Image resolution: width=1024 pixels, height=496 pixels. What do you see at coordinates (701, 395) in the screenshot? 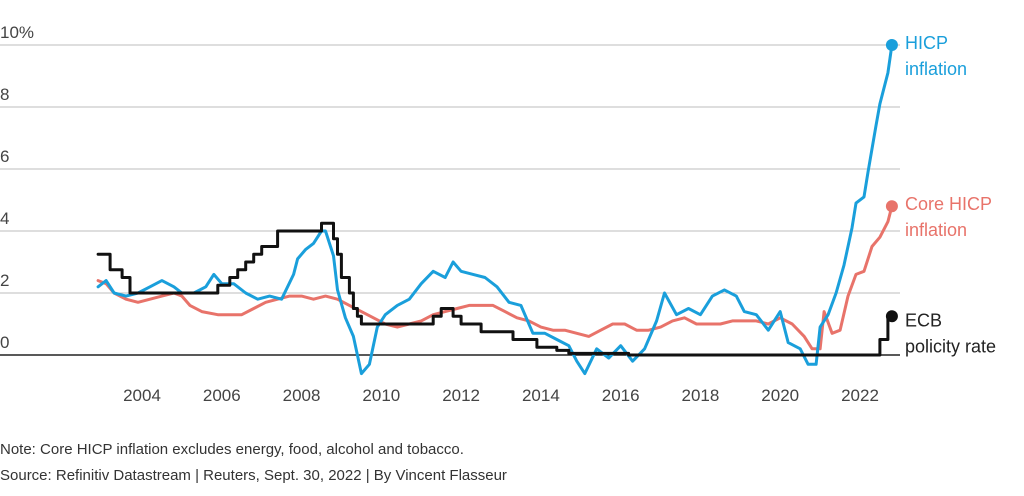
I see `x-tick-label: 2018` at bounding box center [701, 395].